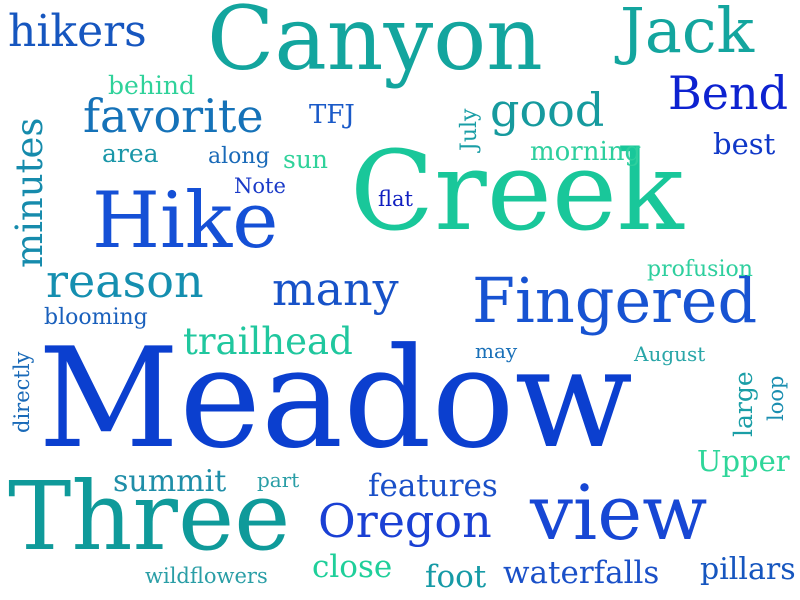  Describe the element at coordinates (29, 192) in the screenshot. I see `word-minutes: minutes` at that location.